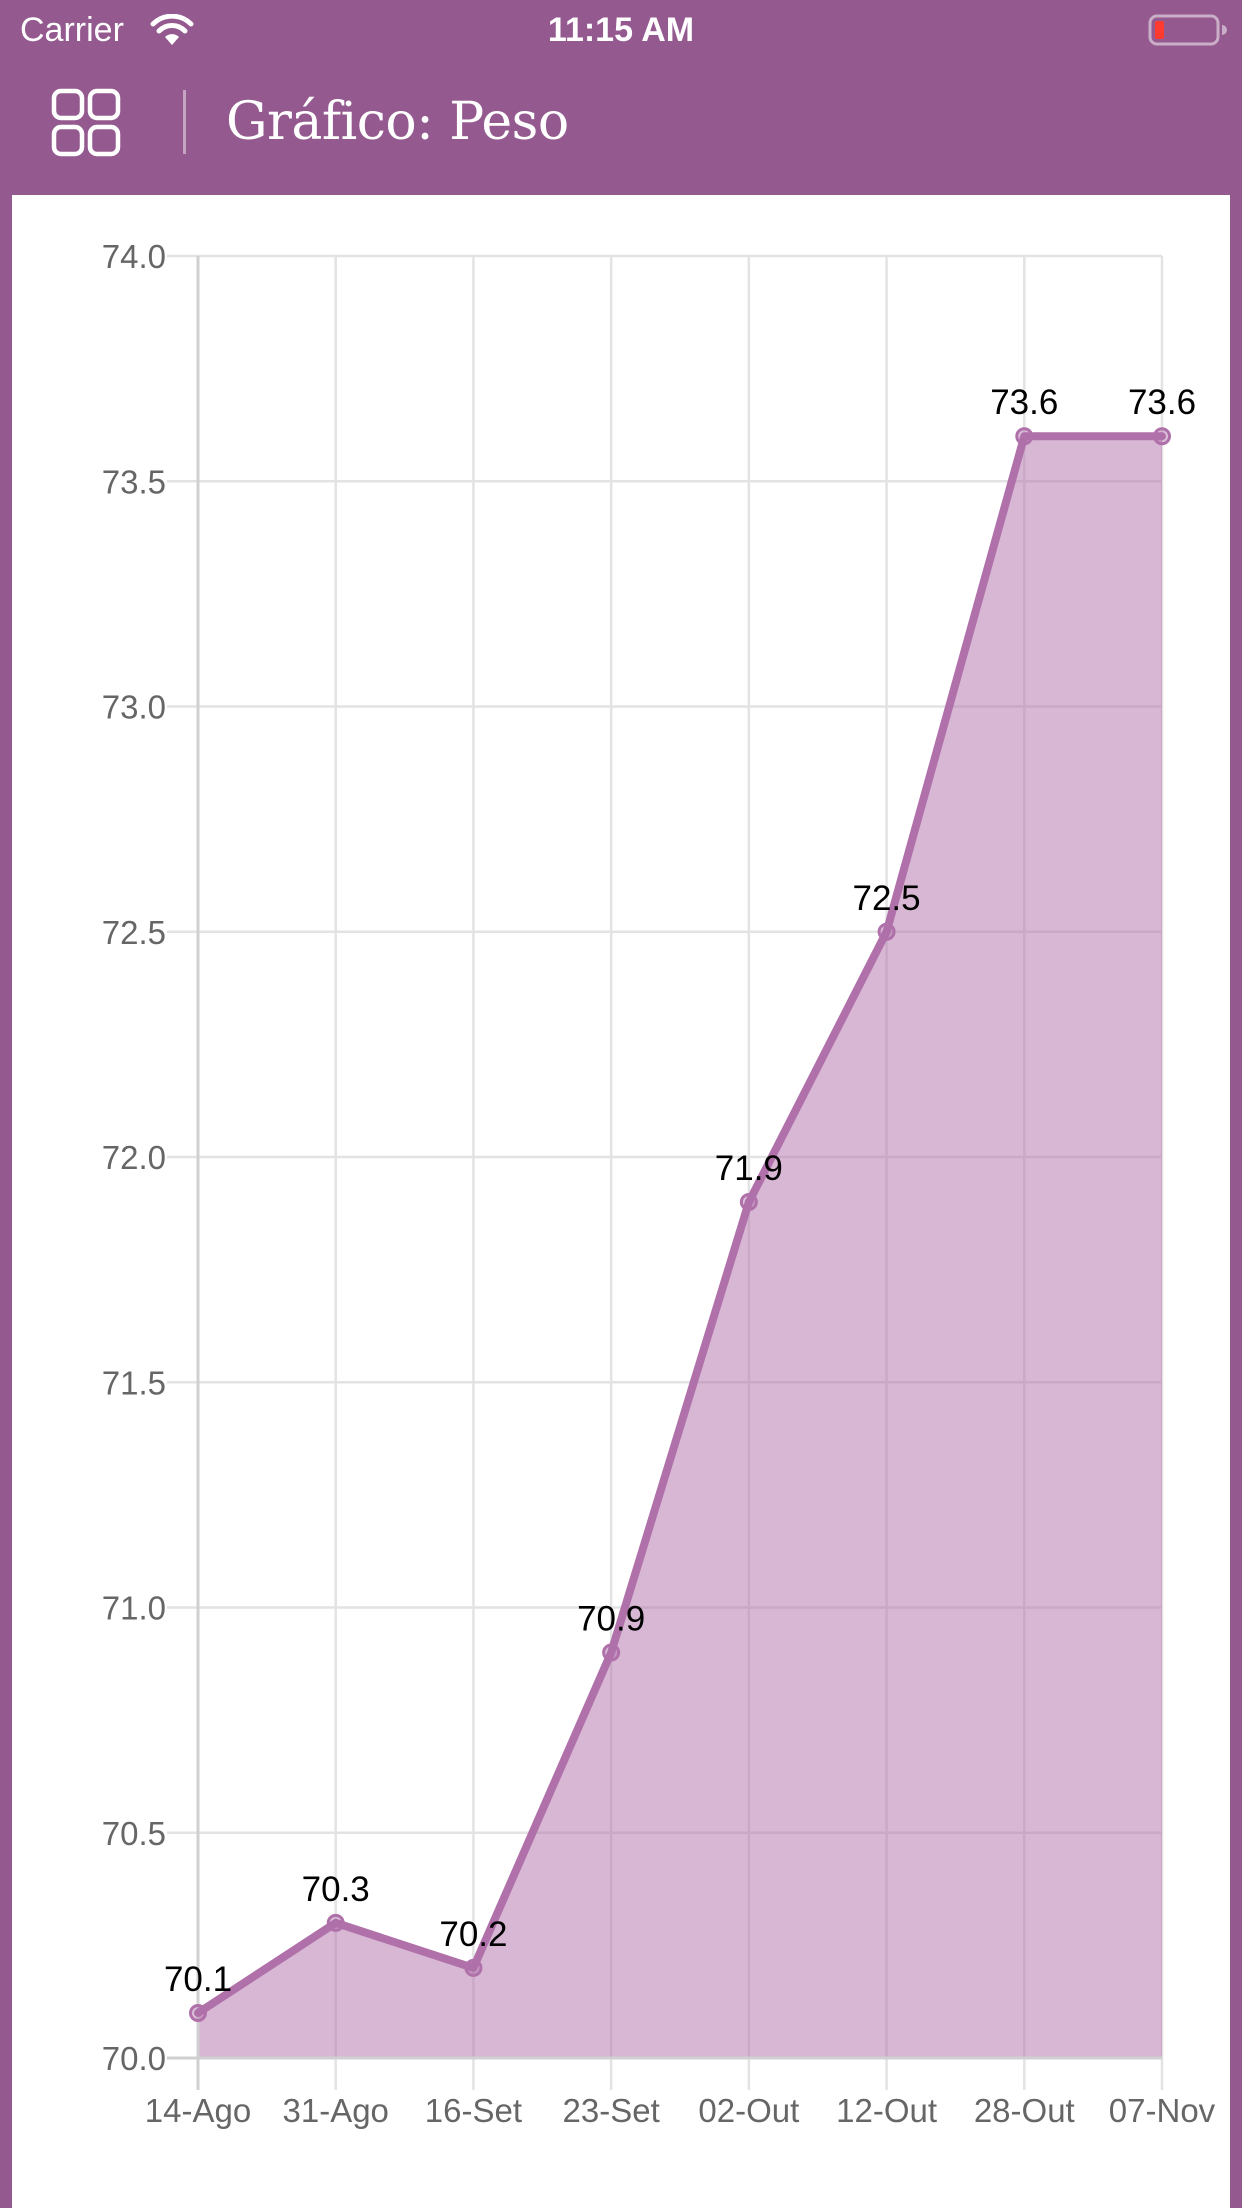  Describe the element at coordinates (1187, 30) in the screenshot. I see `battery-low-icon` at that location.